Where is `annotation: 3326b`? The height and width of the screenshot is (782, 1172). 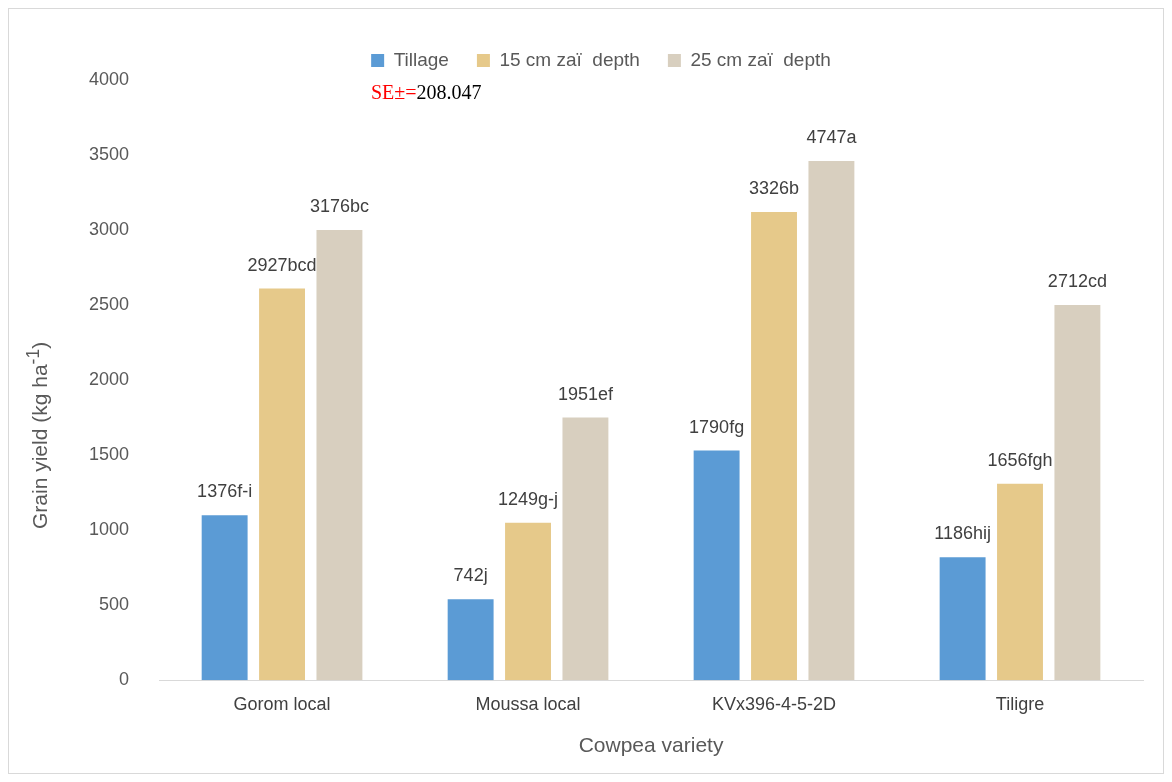 annotation: 3326b is located at coordinates (774, 188).